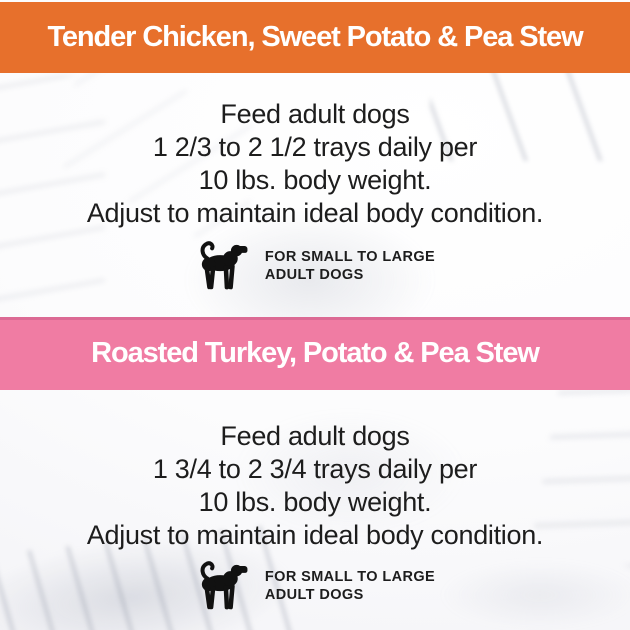  I want to click on flavor-banner-turkey: Roasted Turkey, Potato & Pea Stew, so click(315, 353).